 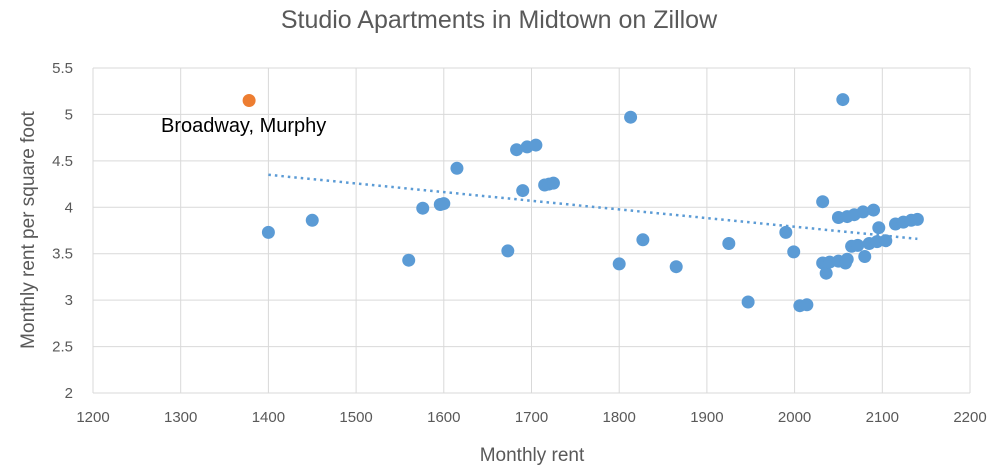 What do you see at coordinates (499, 20) in the screenshot?
I see `chart-title: Studio Apartments in Midtown on Zillow` at bounding box center [499, 20].